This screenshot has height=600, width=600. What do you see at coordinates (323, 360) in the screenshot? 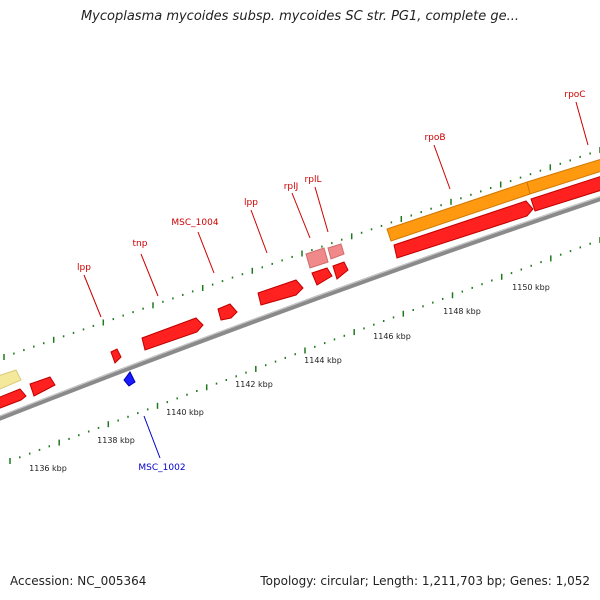
I see `scale-label: 1144 kbp` at bounding box center [323, 360].